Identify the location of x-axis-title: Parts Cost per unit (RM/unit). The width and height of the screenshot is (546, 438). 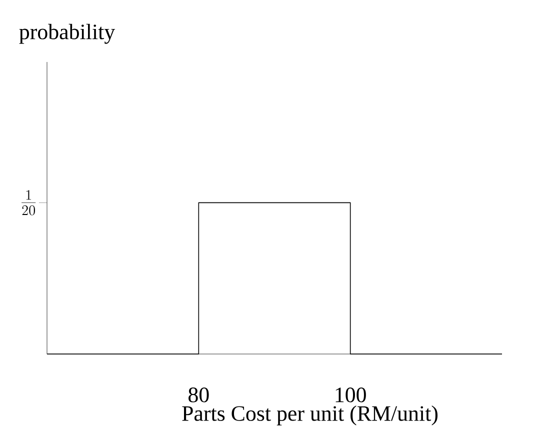
(310, 416).